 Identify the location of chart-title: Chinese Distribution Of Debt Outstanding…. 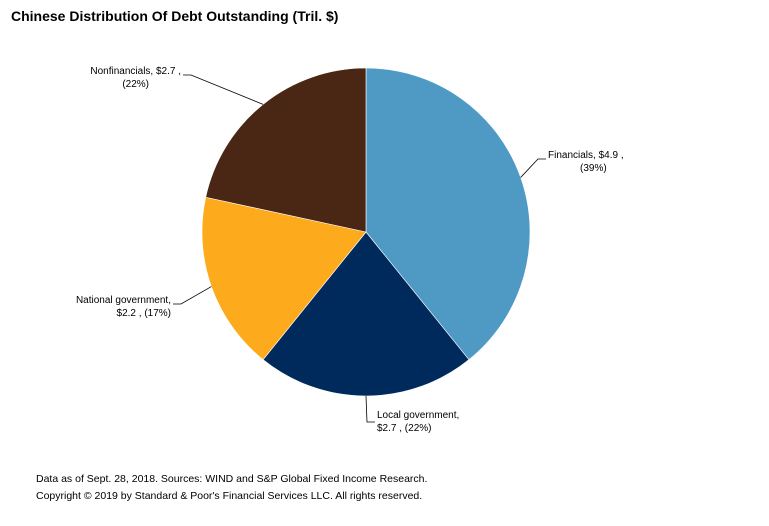
(175, 16).